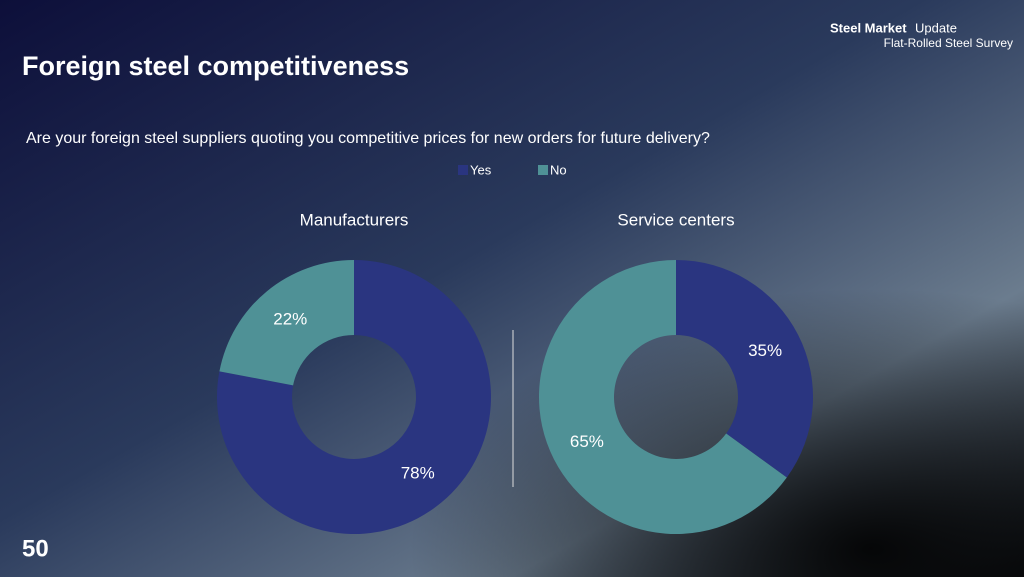  Describe the element at coordinates (481, 169) in the screenshot. I see `legend-label: Yes` at that location.